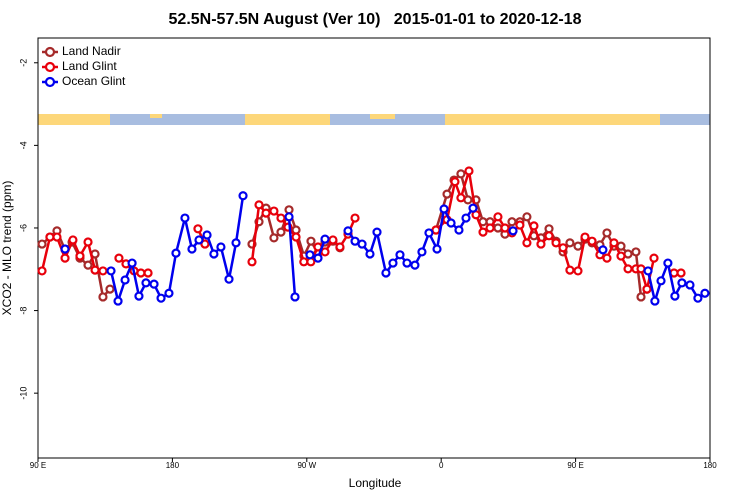  What do you see at coordinates (38, 465) in the screenshot?
I see `x-tick-label: 90 E` at bounding box center [38, 465].